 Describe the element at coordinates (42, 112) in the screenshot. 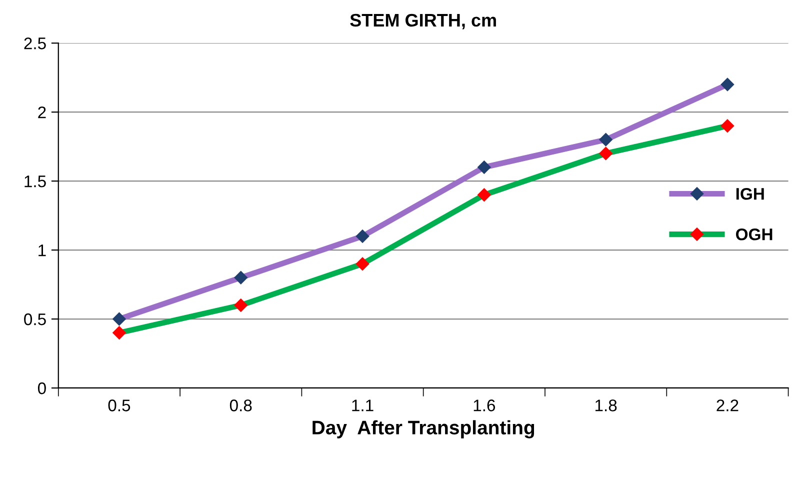

I see `y-tick-label: 2` at that location.